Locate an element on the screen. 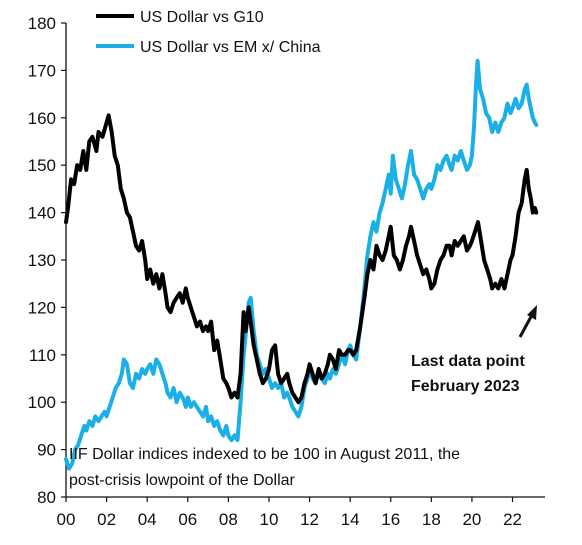  x-tick-label: 18 is located at coordinates (431, 519).